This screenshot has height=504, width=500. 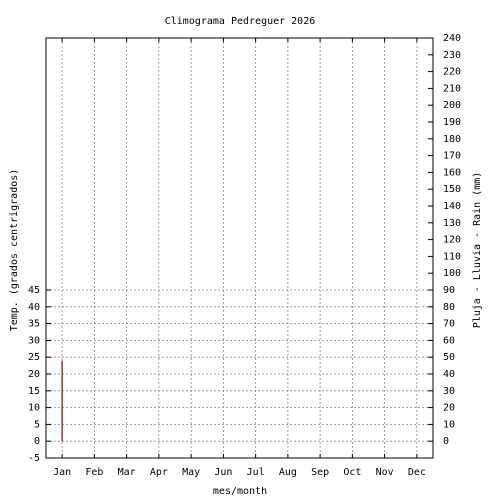 I want to click on y-tick-label: 0, so click(x=37, y=441).